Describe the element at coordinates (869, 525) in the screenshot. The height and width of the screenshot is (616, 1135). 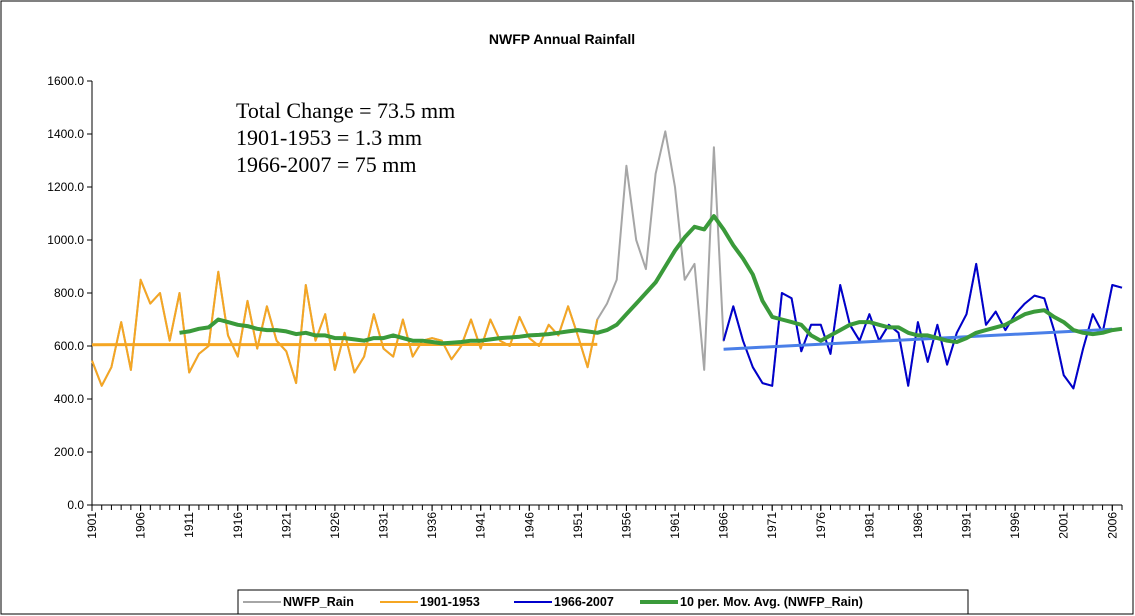
I see `x-tick-label: 1981` at that location.